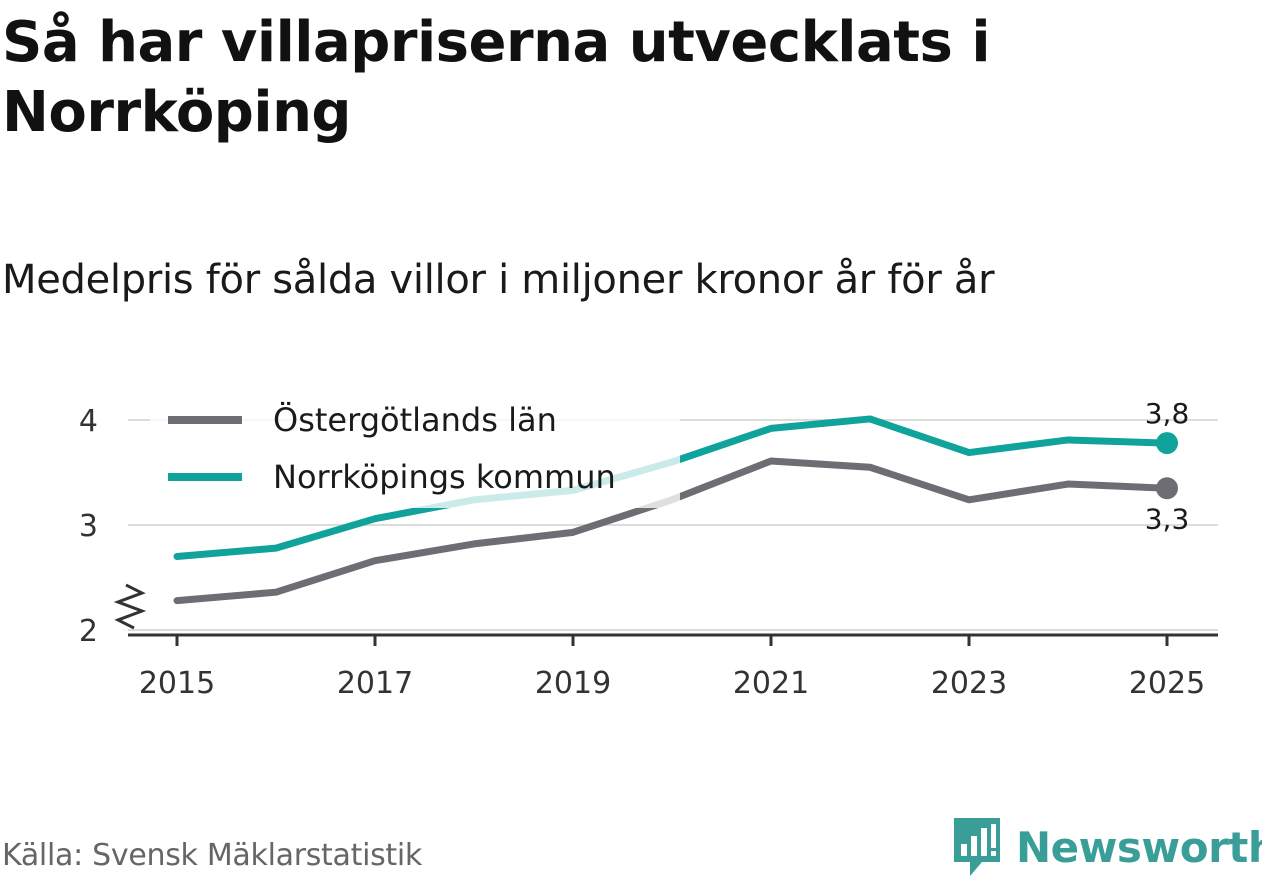 The image size is (1262, 879). I want to click on source-note: Källa: Svensk Mäklarstatistik, so click(212, 855).